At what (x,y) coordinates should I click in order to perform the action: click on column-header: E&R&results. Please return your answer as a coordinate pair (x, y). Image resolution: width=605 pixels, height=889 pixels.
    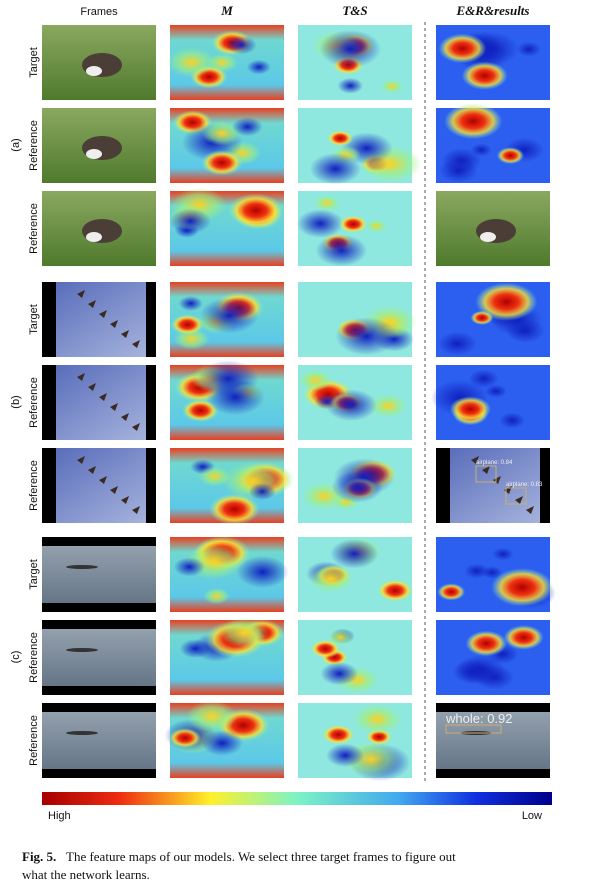
    Looking at the image, I should click on (493, 10).